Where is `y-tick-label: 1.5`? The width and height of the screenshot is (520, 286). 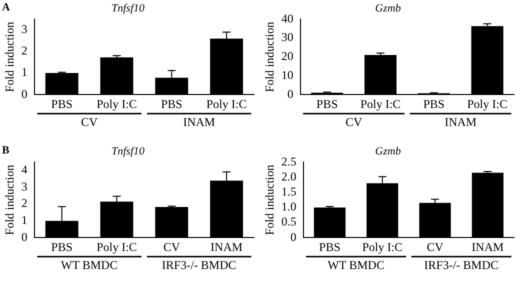
y-tick-label: 1.5 is located at coordinates (288, 191).